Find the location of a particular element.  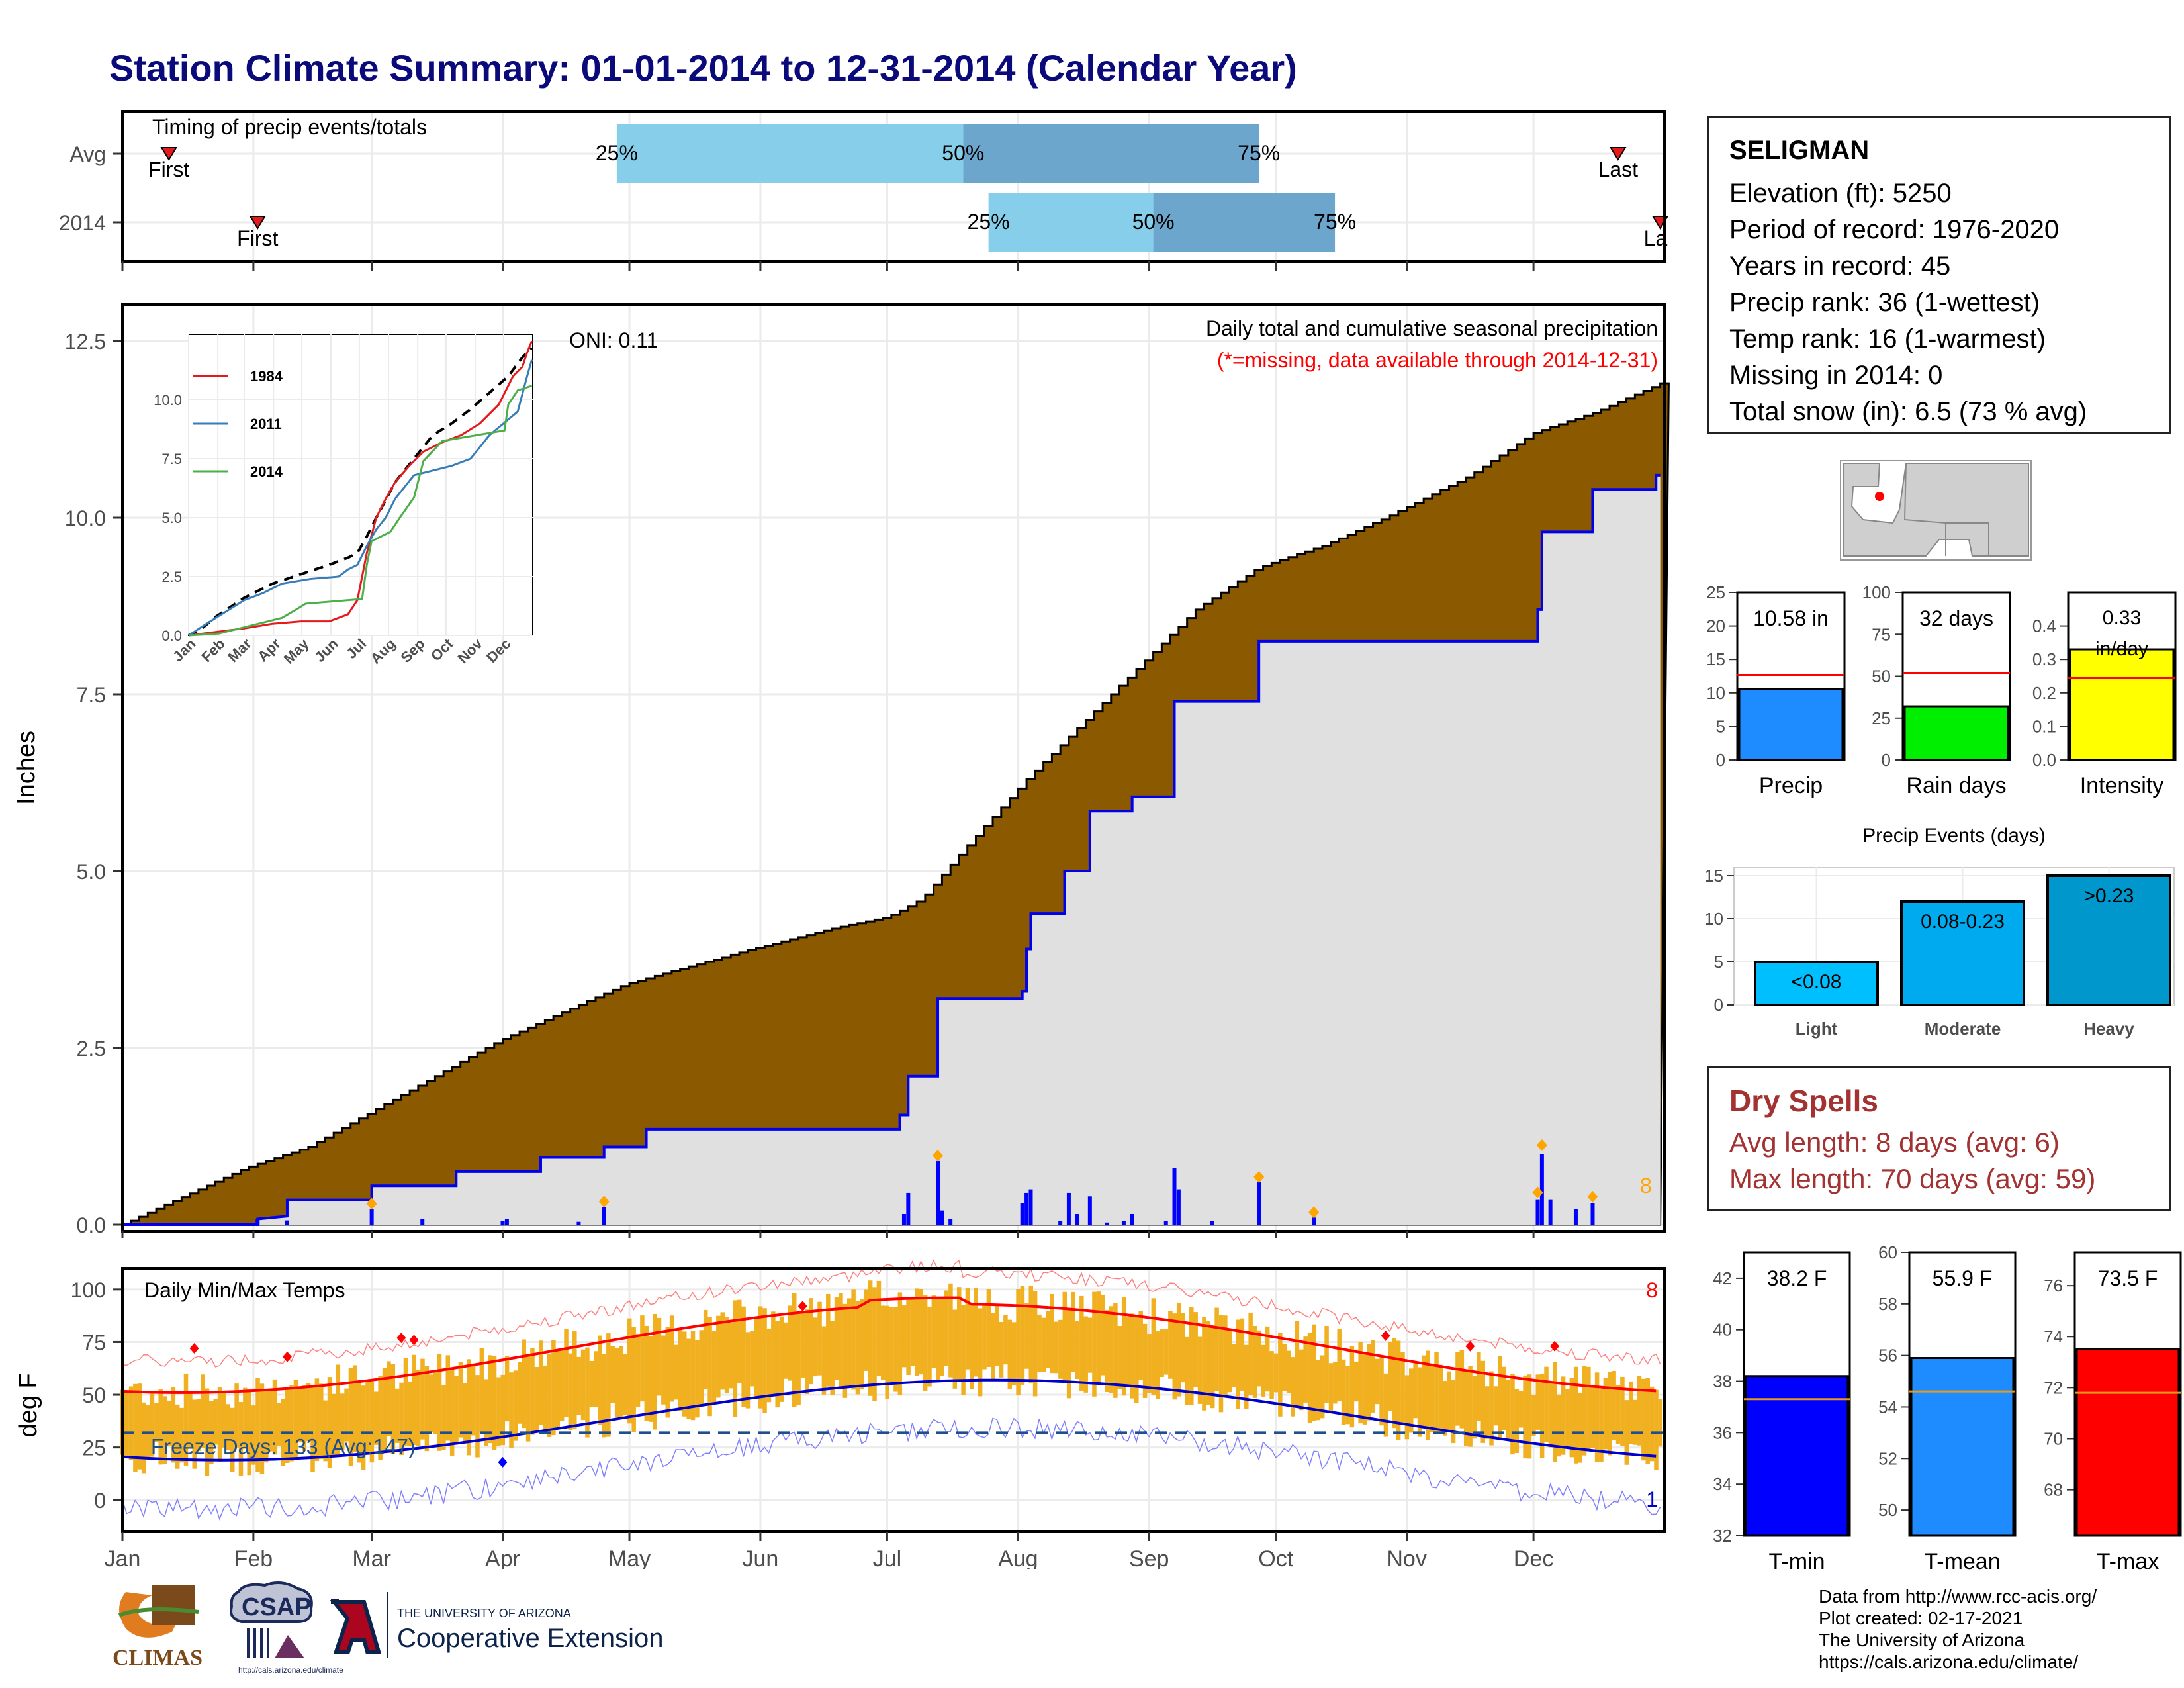

panel-value-bar is located at coordinates (2127, 1442).